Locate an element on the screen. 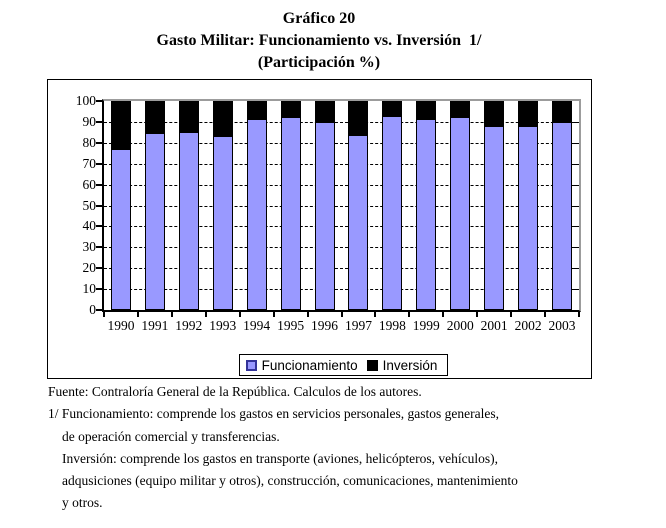 This screenshot has height=528, width=666. chart-number: Gráfico 20 is located at coordinates (319, 18).